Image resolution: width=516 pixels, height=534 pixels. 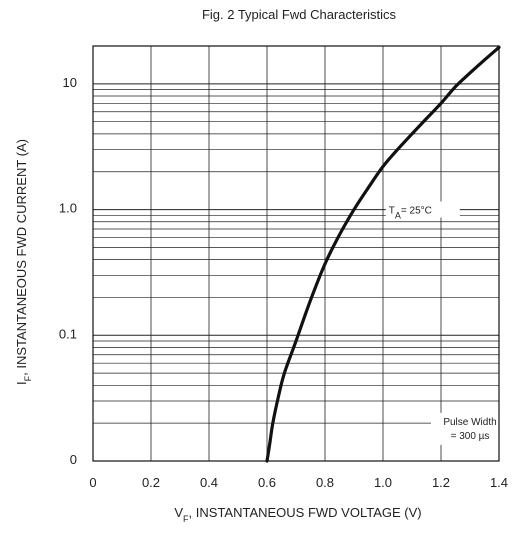 I want to click on x-tick-label: 1.4, so click(x=499, y=482).